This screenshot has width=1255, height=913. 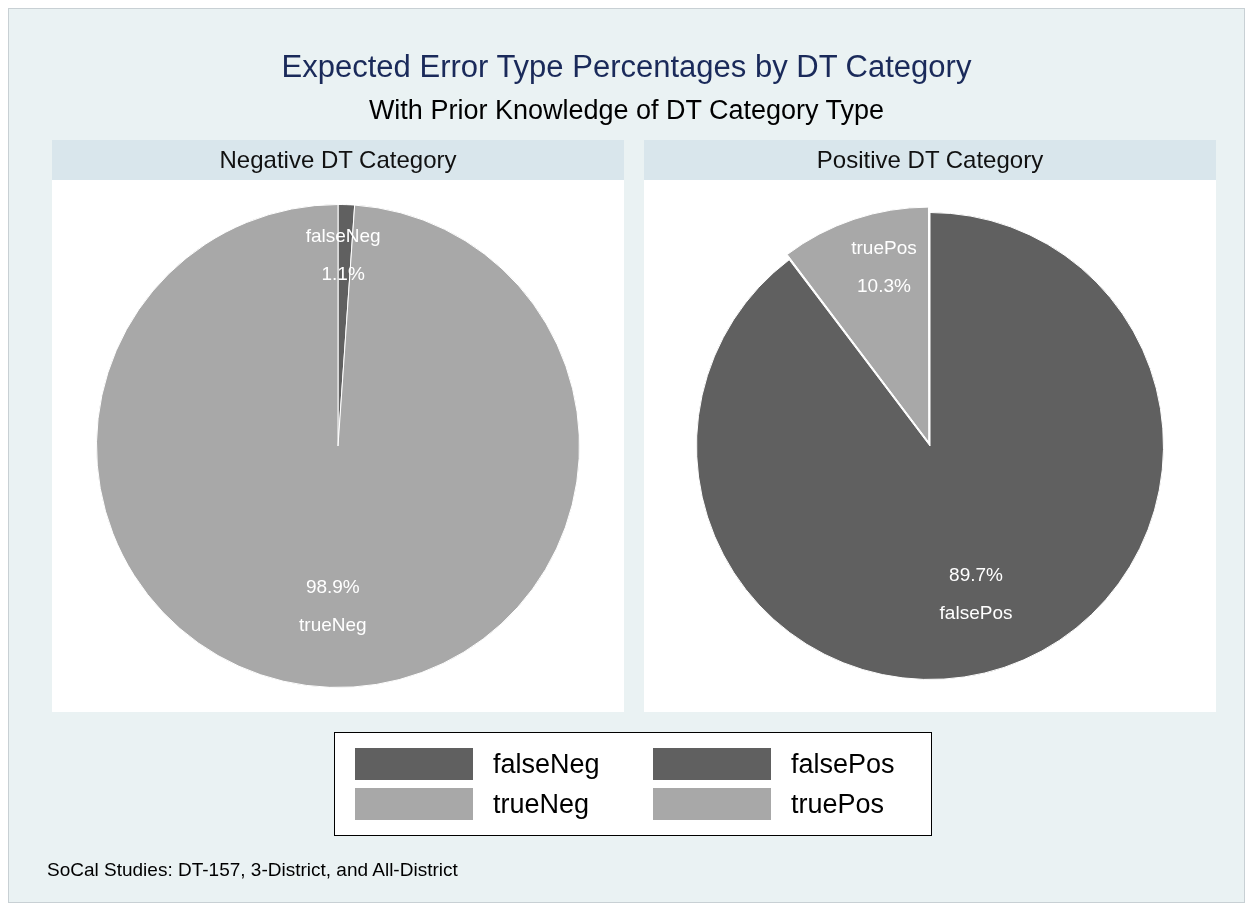 What do you see at coordinates (547, 764) in the screenshot?
I see `legend-label: falseNeg` at bounding box center [547, 764].